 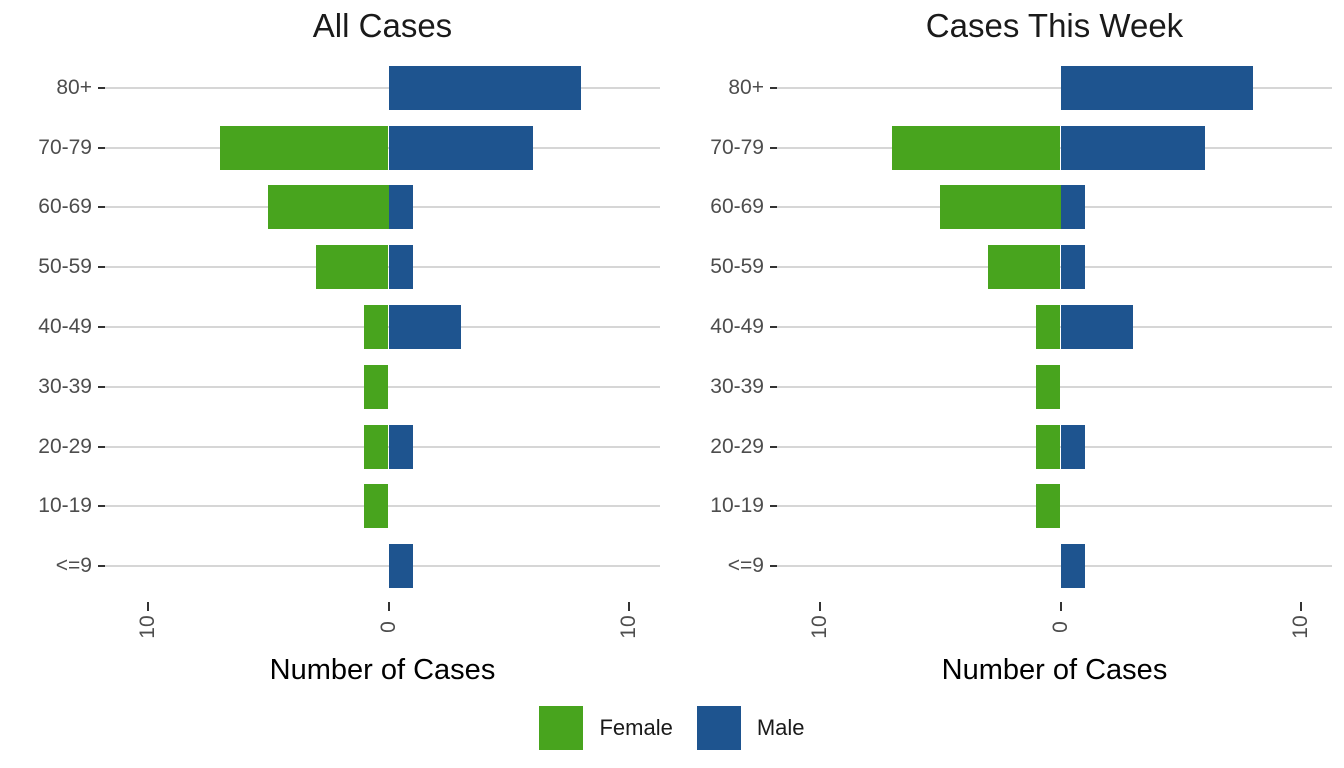 I want to click on y-axis-label: 30-39, so click(x=737, y=386).